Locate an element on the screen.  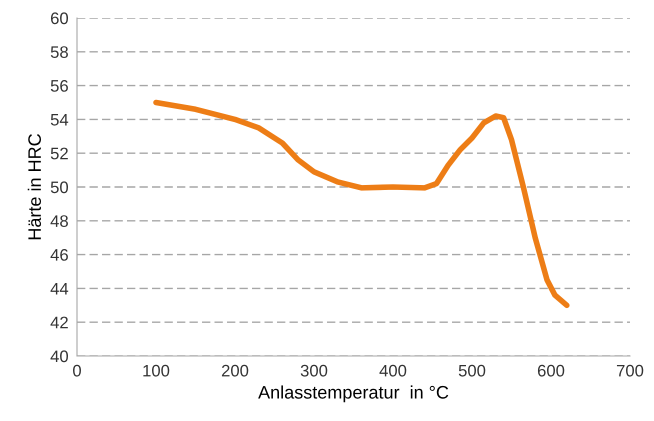
y-tick-label: 42 is located at coordinates (59, 322).